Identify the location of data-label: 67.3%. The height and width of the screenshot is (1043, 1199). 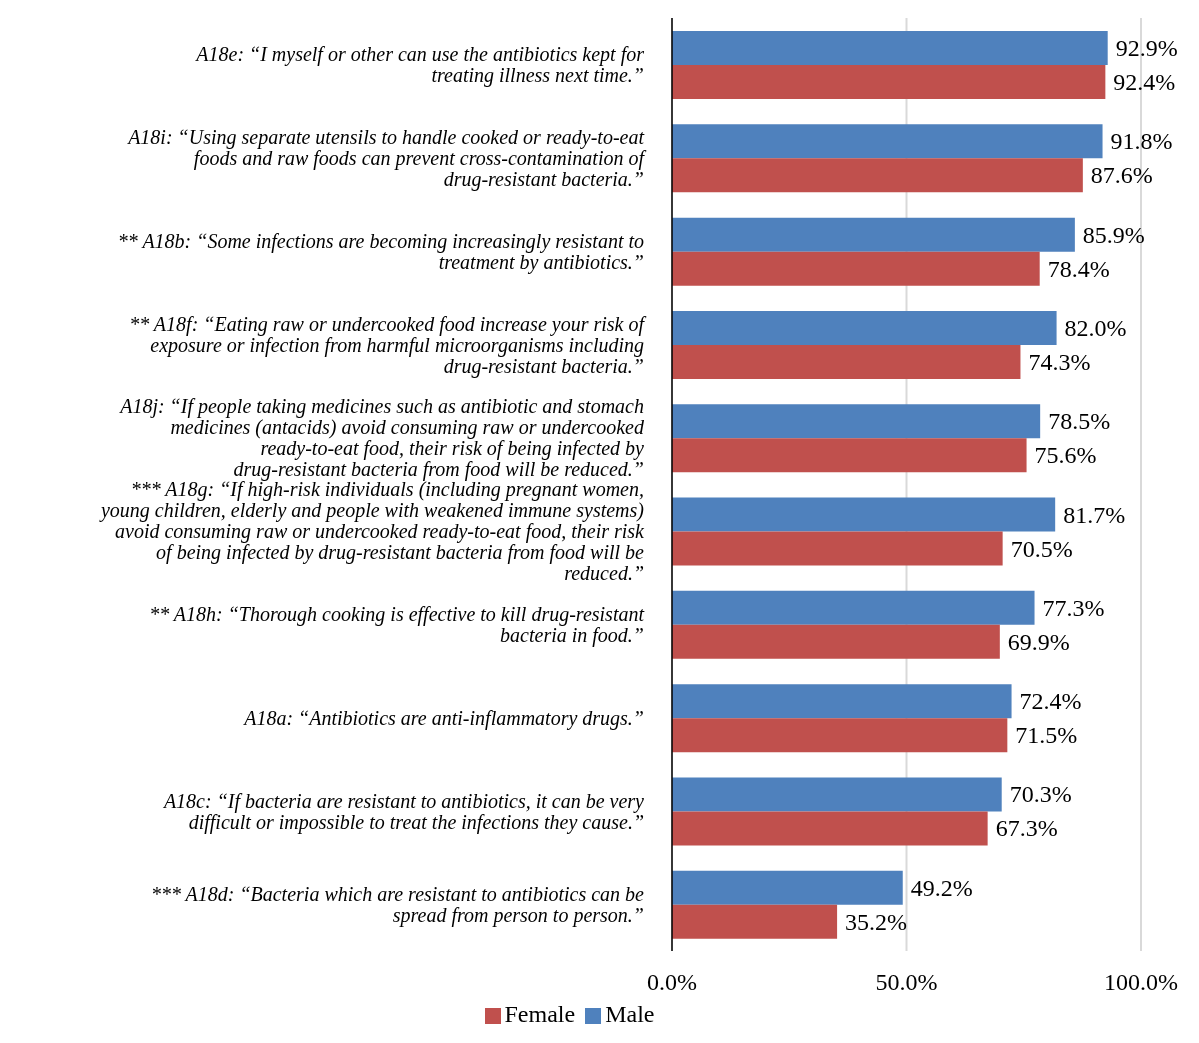
(1026, 828).